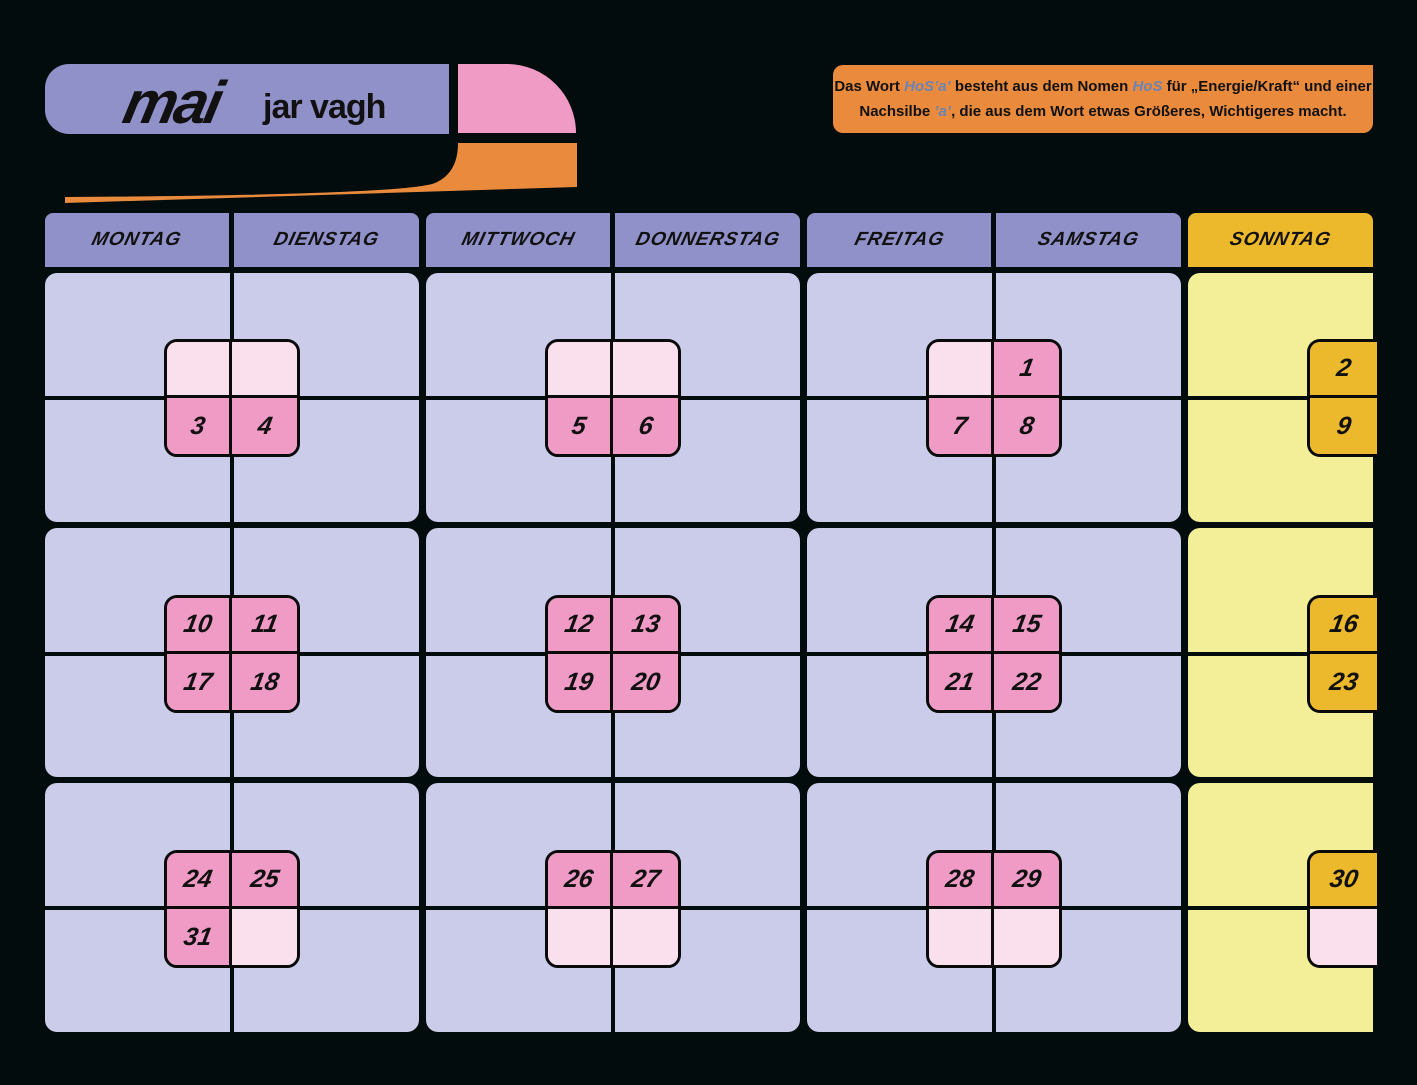 Image resolution: width=1417 pixels, height=1085 pixels. I want to click on date-cell: 26, so click(580, 881).